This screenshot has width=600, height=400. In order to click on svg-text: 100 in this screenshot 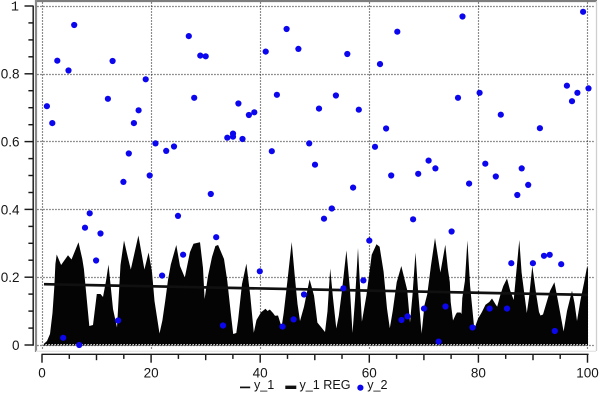, I will do `click(587, 372)`.